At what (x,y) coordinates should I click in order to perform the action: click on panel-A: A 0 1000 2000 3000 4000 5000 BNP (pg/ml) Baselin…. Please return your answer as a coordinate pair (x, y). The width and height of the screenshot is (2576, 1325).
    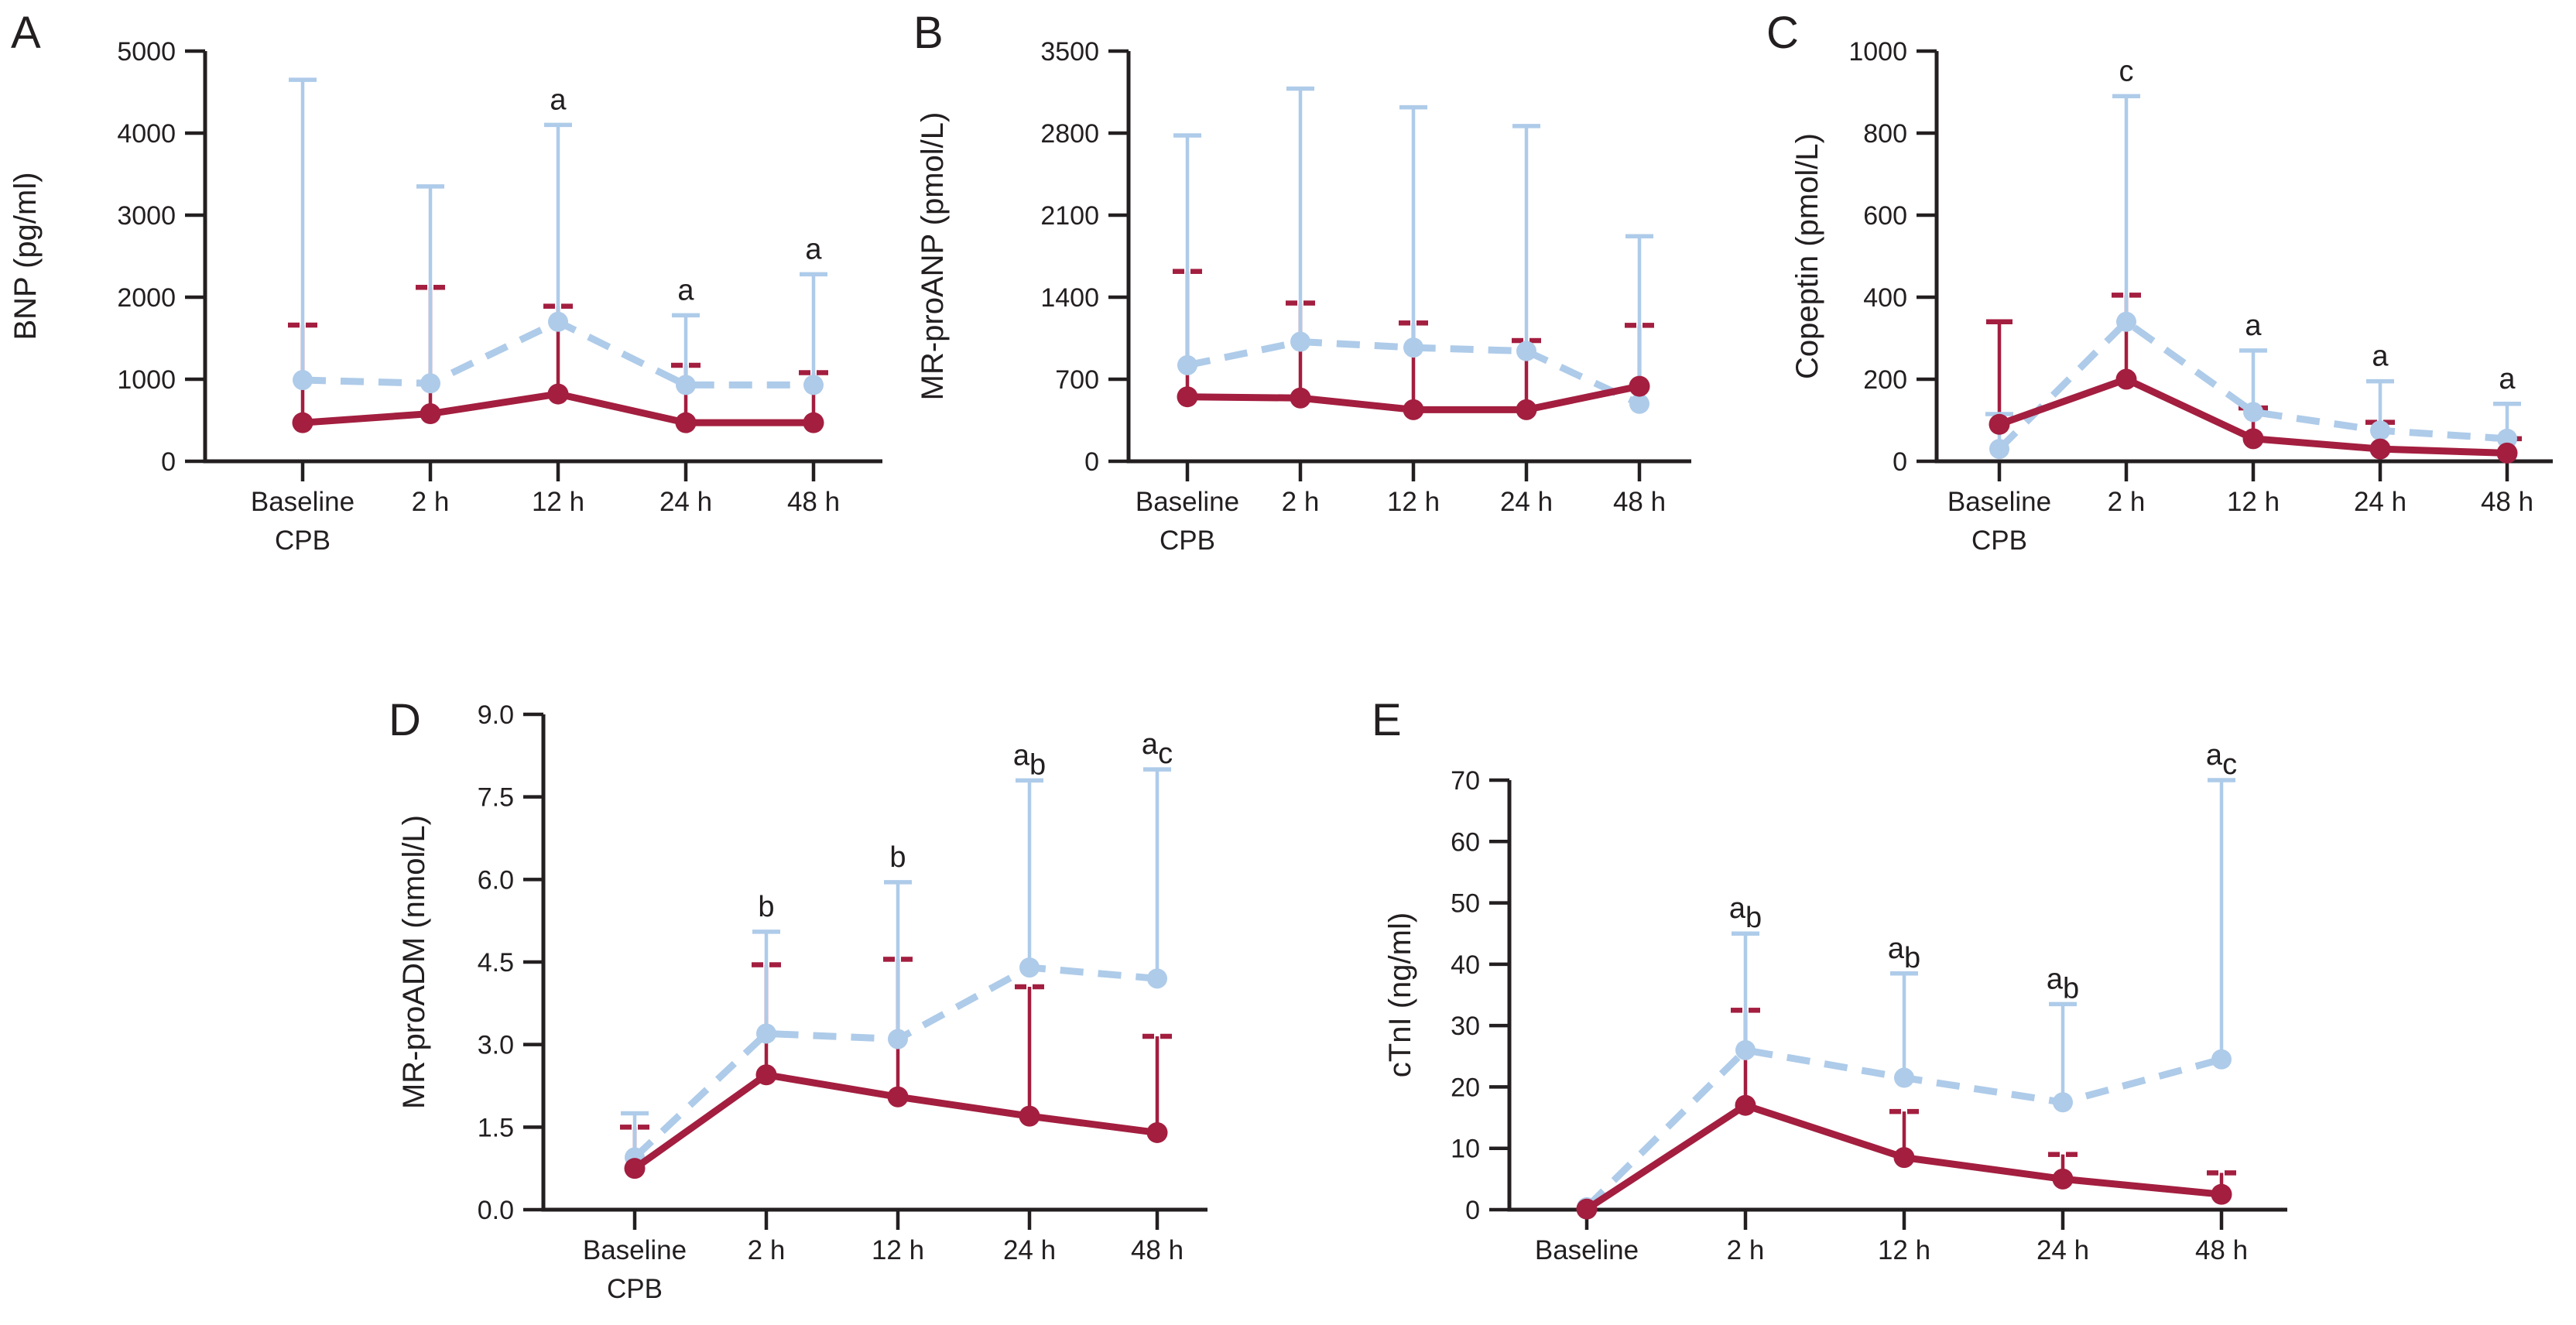
    Looking at the image, I should click on (445, 282).